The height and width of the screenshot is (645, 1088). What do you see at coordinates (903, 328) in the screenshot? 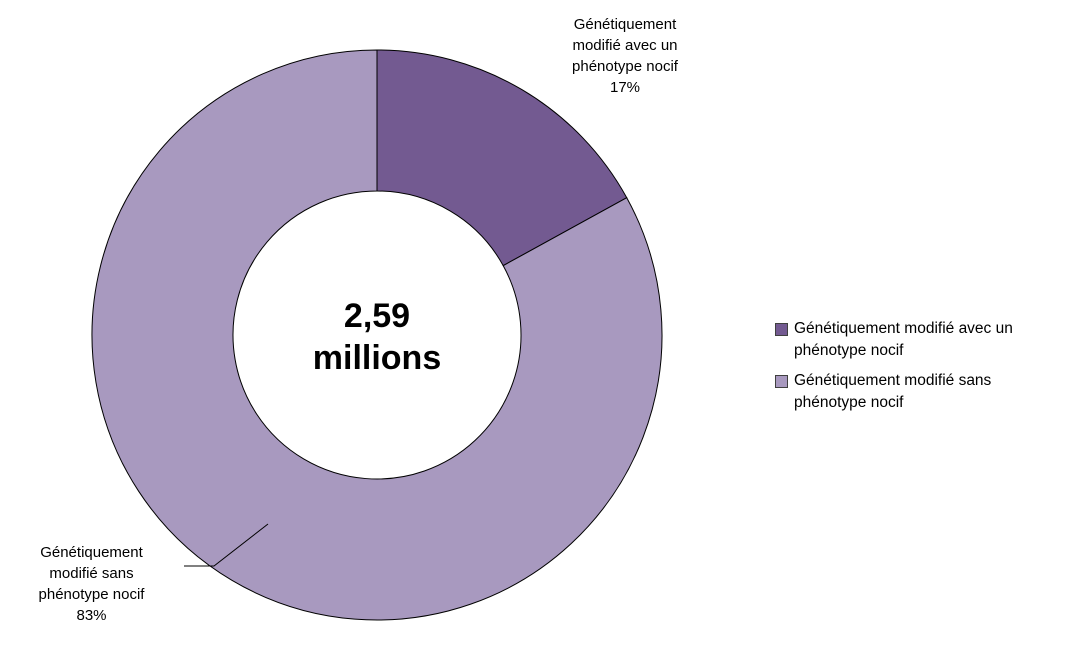
I see `legend-label-line: Génétiquement modifié avec un` at bounding box center [903, 328].